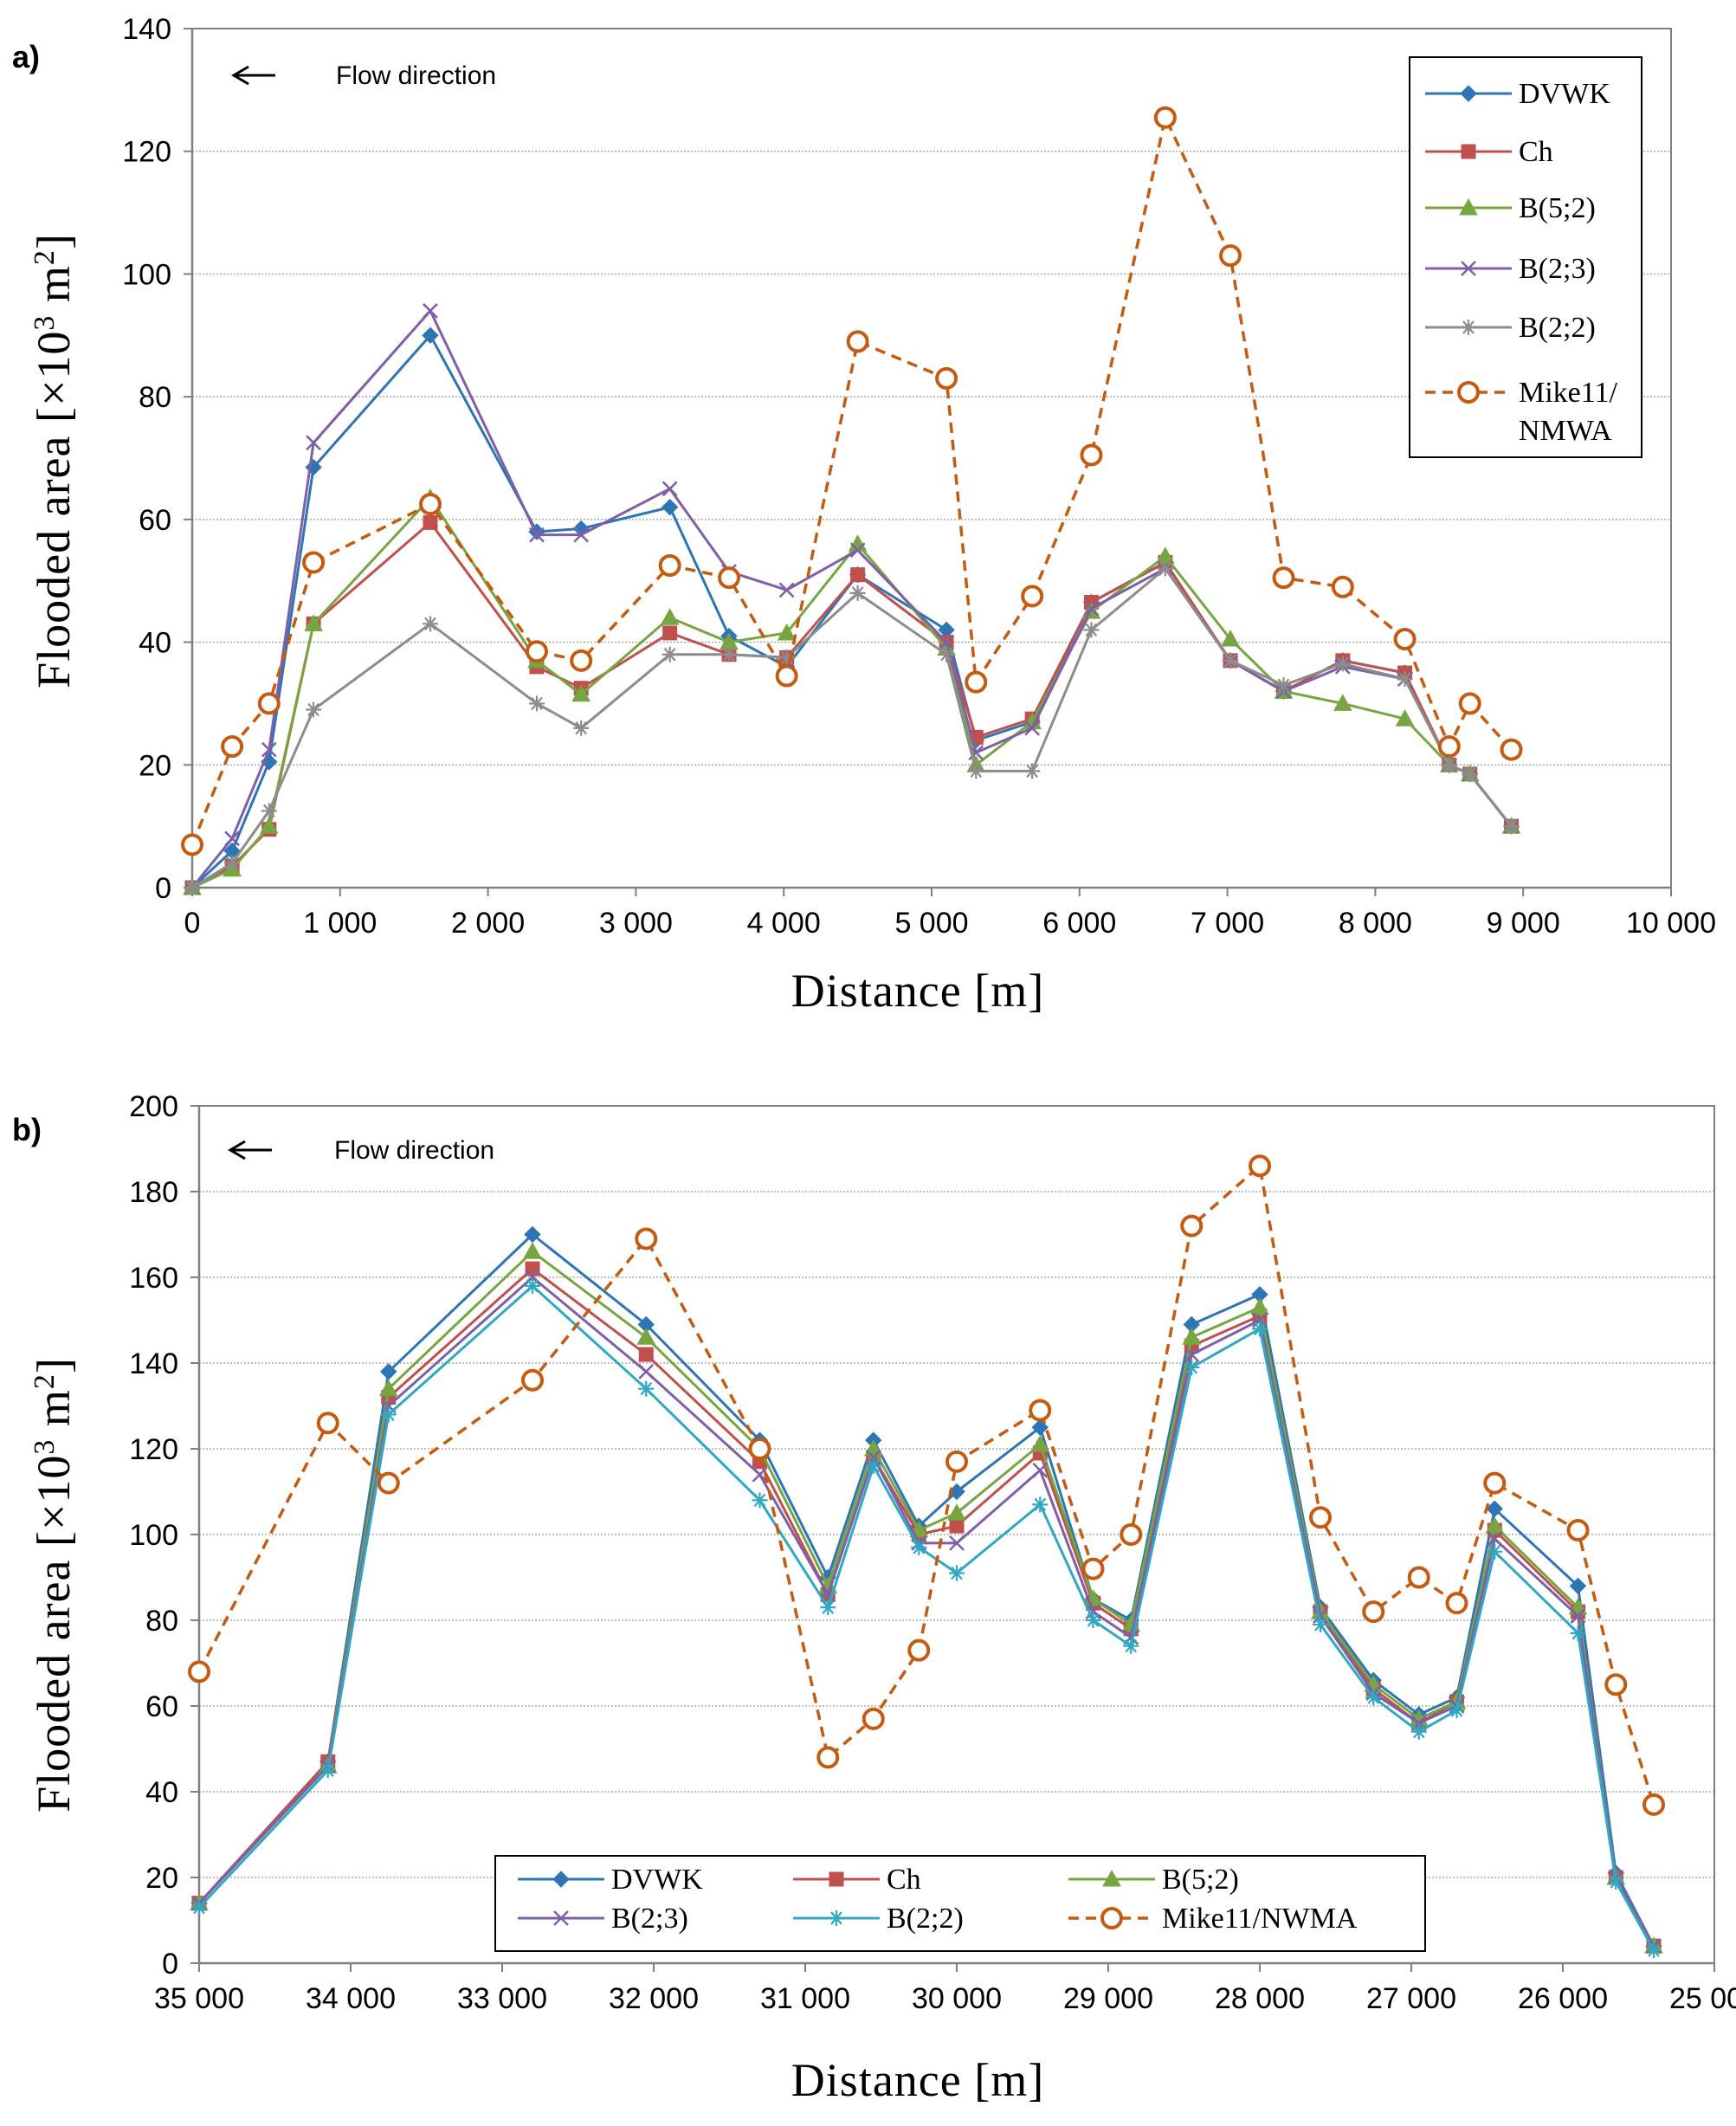 Image resolution: width=1736 pixels, height=2126 pixels. I want to click on panel-a-label: a), so click(26, 56).